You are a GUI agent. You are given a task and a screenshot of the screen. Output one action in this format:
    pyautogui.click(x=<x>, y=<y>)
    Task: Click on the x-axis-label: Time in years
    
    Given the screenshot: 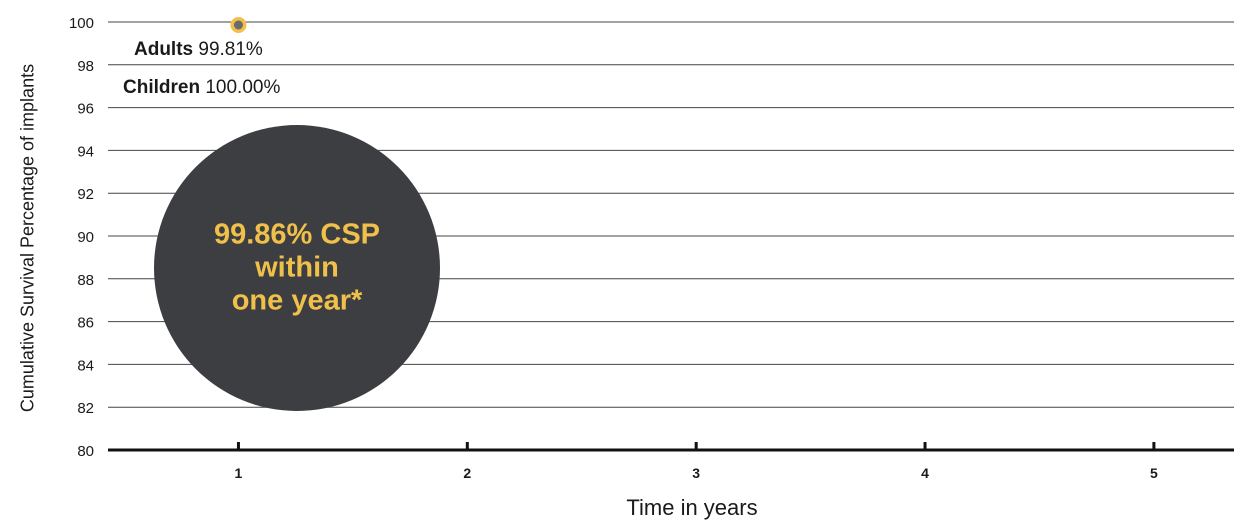 What is the action you would take?
    pyautogui.click(x=692, y=507)
    